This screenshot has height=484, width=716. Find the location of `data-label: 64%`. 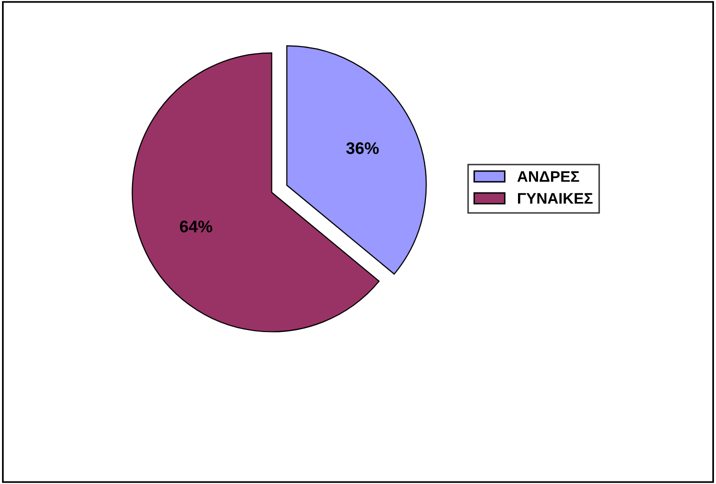

data-label: 64% is located at coordinates (196, 226).